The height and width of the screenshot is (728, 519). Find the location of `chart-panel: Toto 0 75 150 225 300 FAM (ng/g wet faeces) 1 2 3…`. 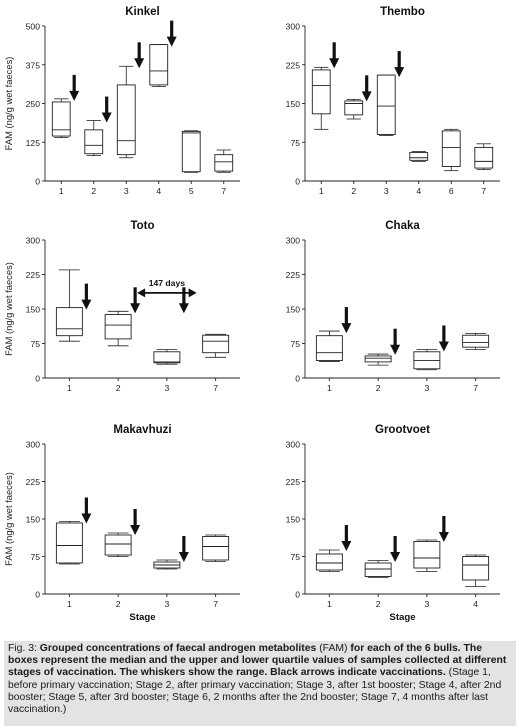

chart-panel: Toto 0 75 150 225 300 FAM (ng/g wet faeces) 1 2 3… is located at coordinates (121, 306).